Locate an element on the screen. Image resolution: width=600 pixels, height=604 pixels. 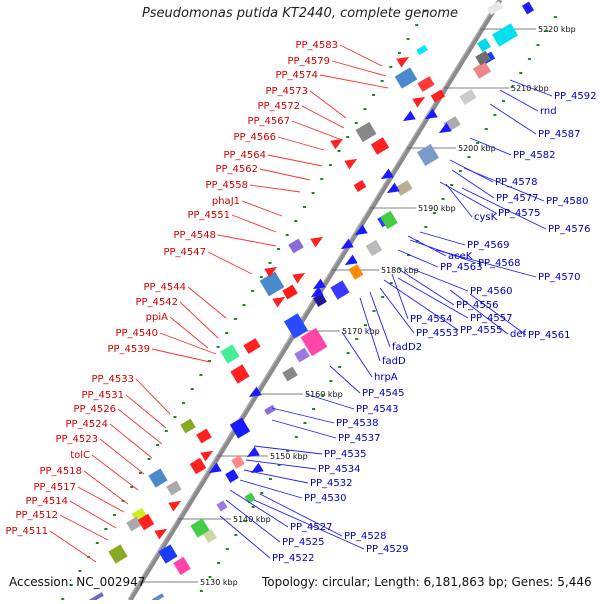
gene-label-right: PP_4553 is located at coordinates (437, 333).